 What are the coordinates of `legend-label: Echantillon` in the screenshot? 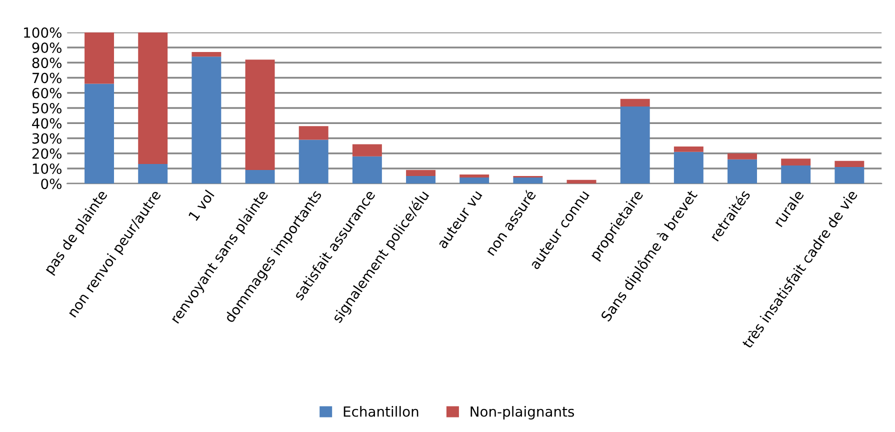 It's located at (381, 411).